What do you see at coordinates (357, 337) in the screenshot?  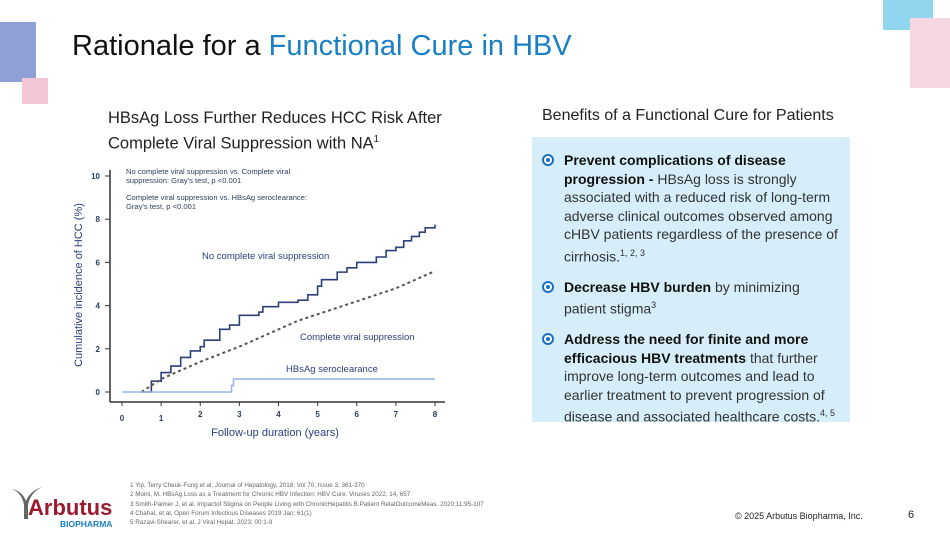 I see `series-label: Complete viral suppression` at bounding box center [357, 337].